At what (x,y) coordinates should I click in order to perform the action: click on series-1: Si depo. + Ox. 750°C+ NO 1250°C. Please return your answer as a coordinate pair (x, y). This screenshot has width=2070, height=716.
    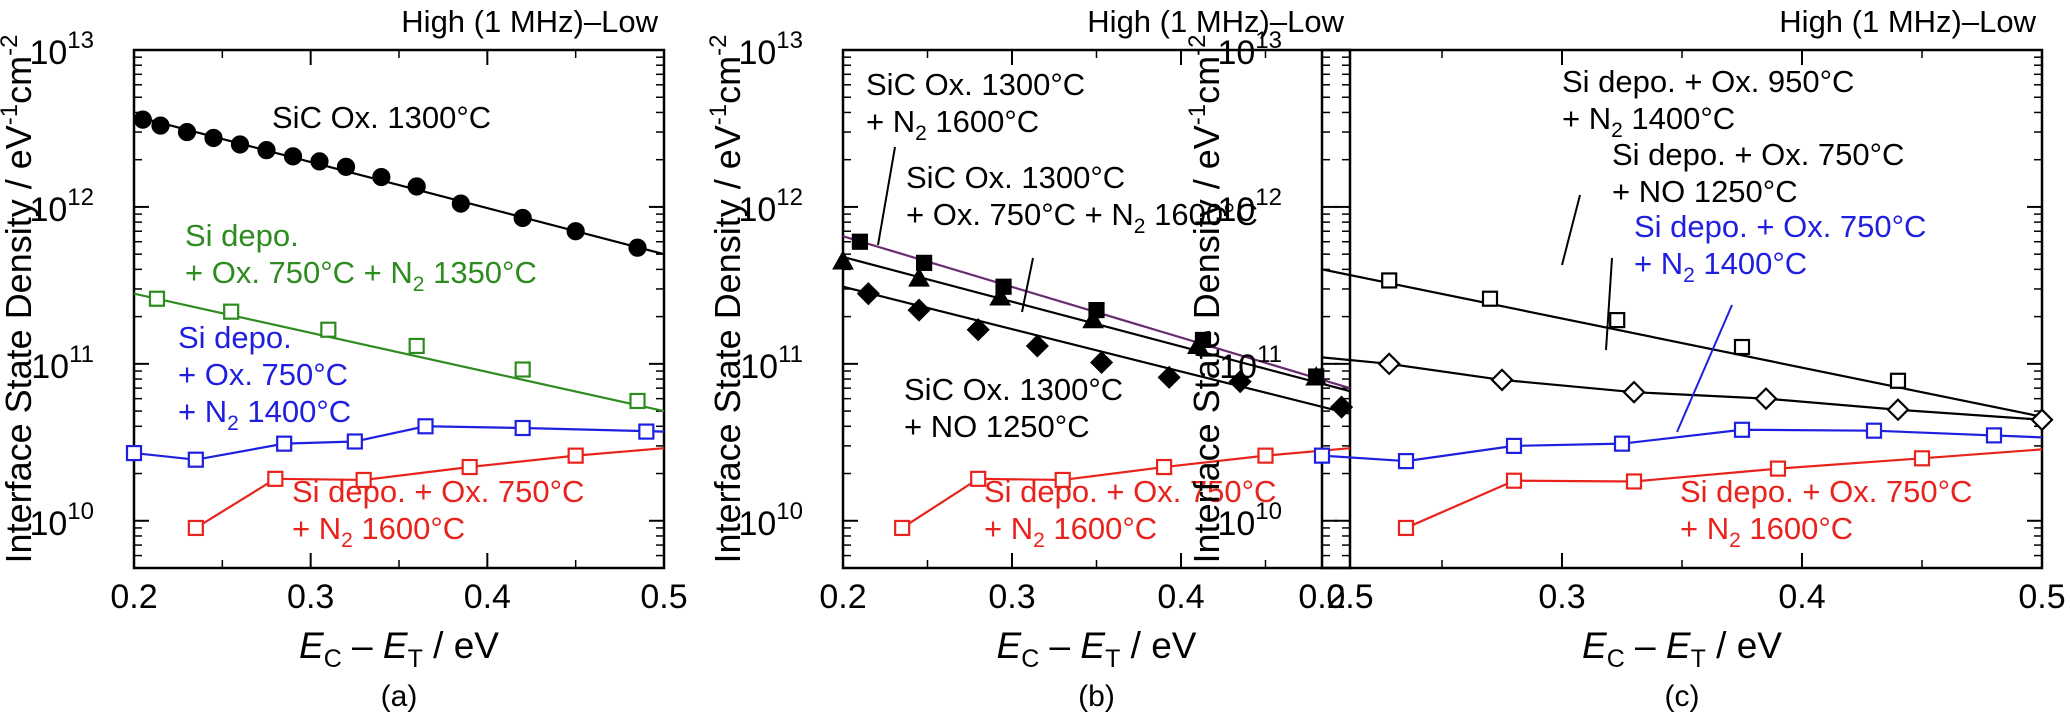
    Looking at the image, I should click on (1688, 284).